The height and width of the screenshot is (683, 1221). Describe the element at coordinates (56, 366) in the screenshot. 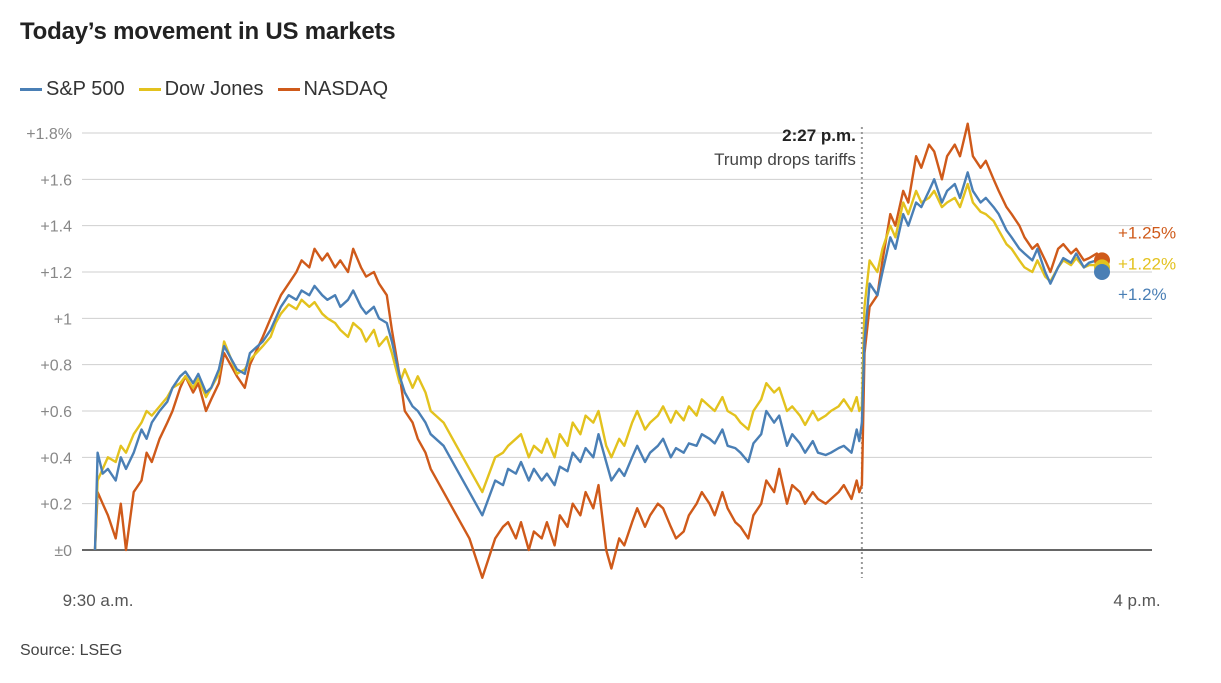

I see `y-tick-label-4: +0.8` at that location.